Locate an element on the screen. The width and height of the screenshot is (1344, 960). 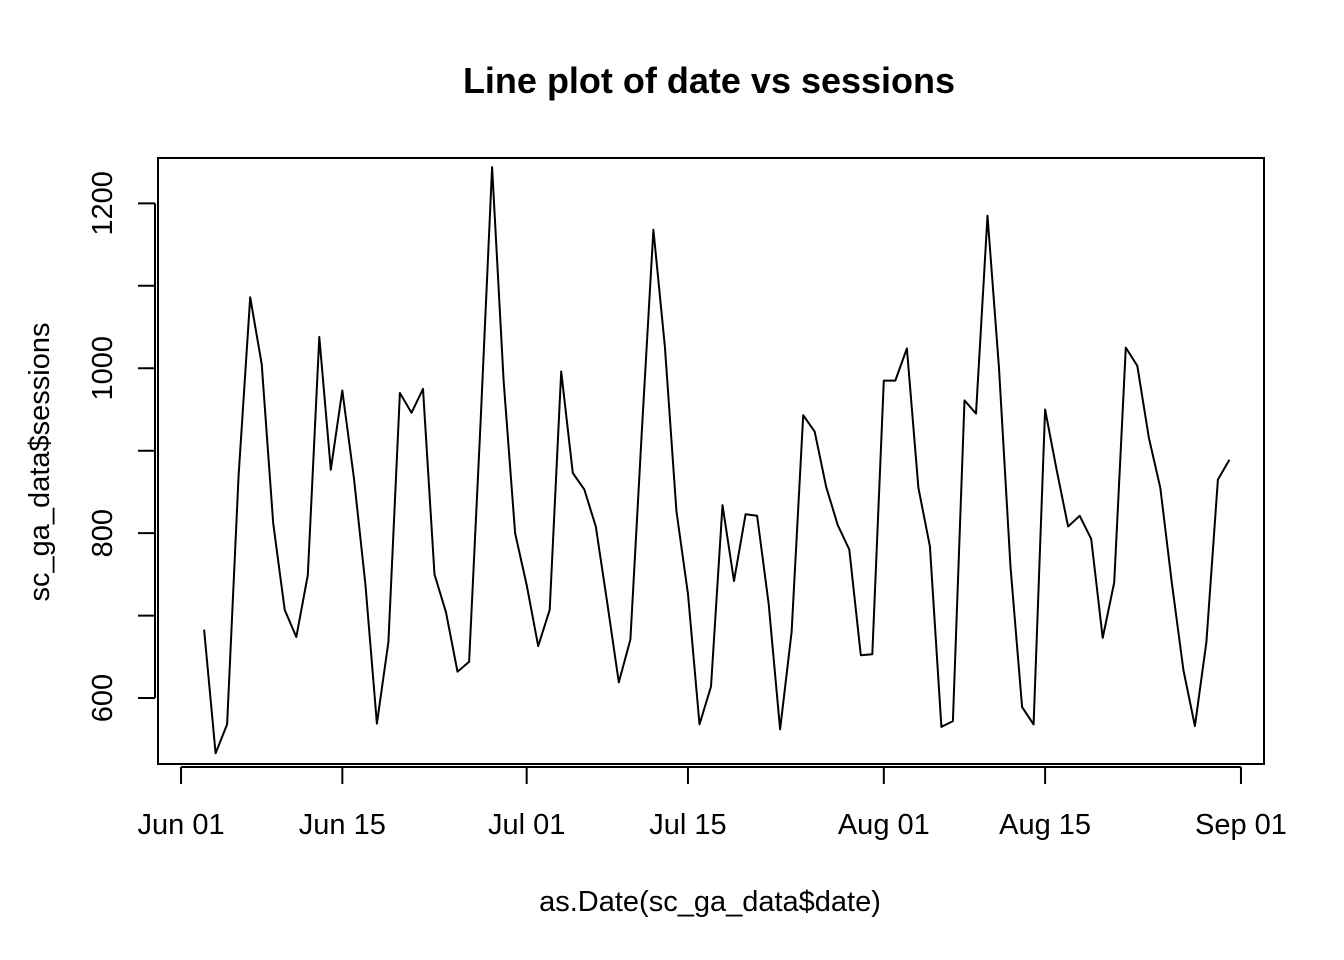
chart-title: Line plot of date vs sessions is located at coordinates (709, 80).